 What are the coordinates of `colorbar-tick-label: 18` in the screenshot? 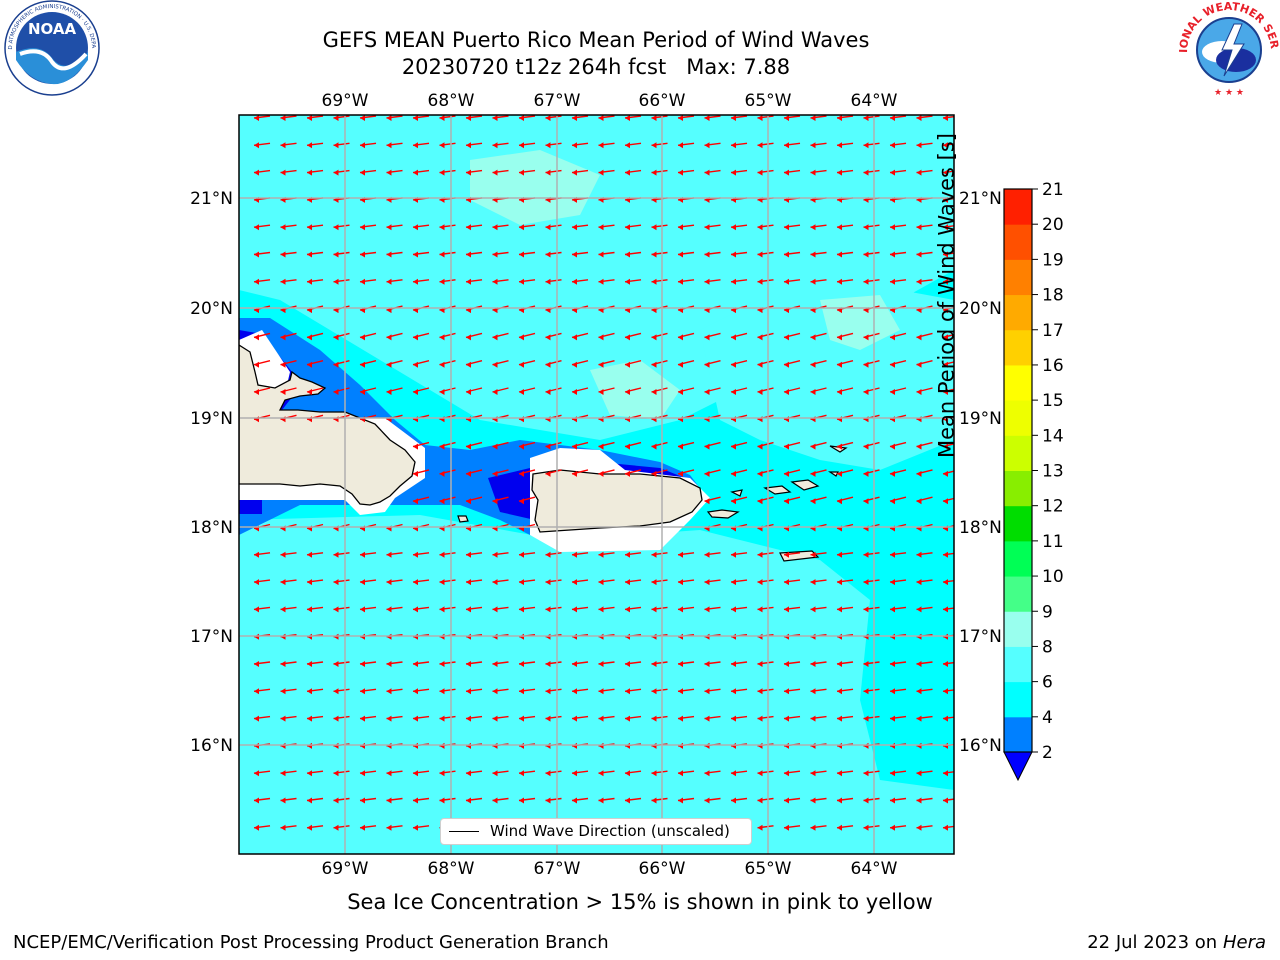 It's located at (1053, 296).